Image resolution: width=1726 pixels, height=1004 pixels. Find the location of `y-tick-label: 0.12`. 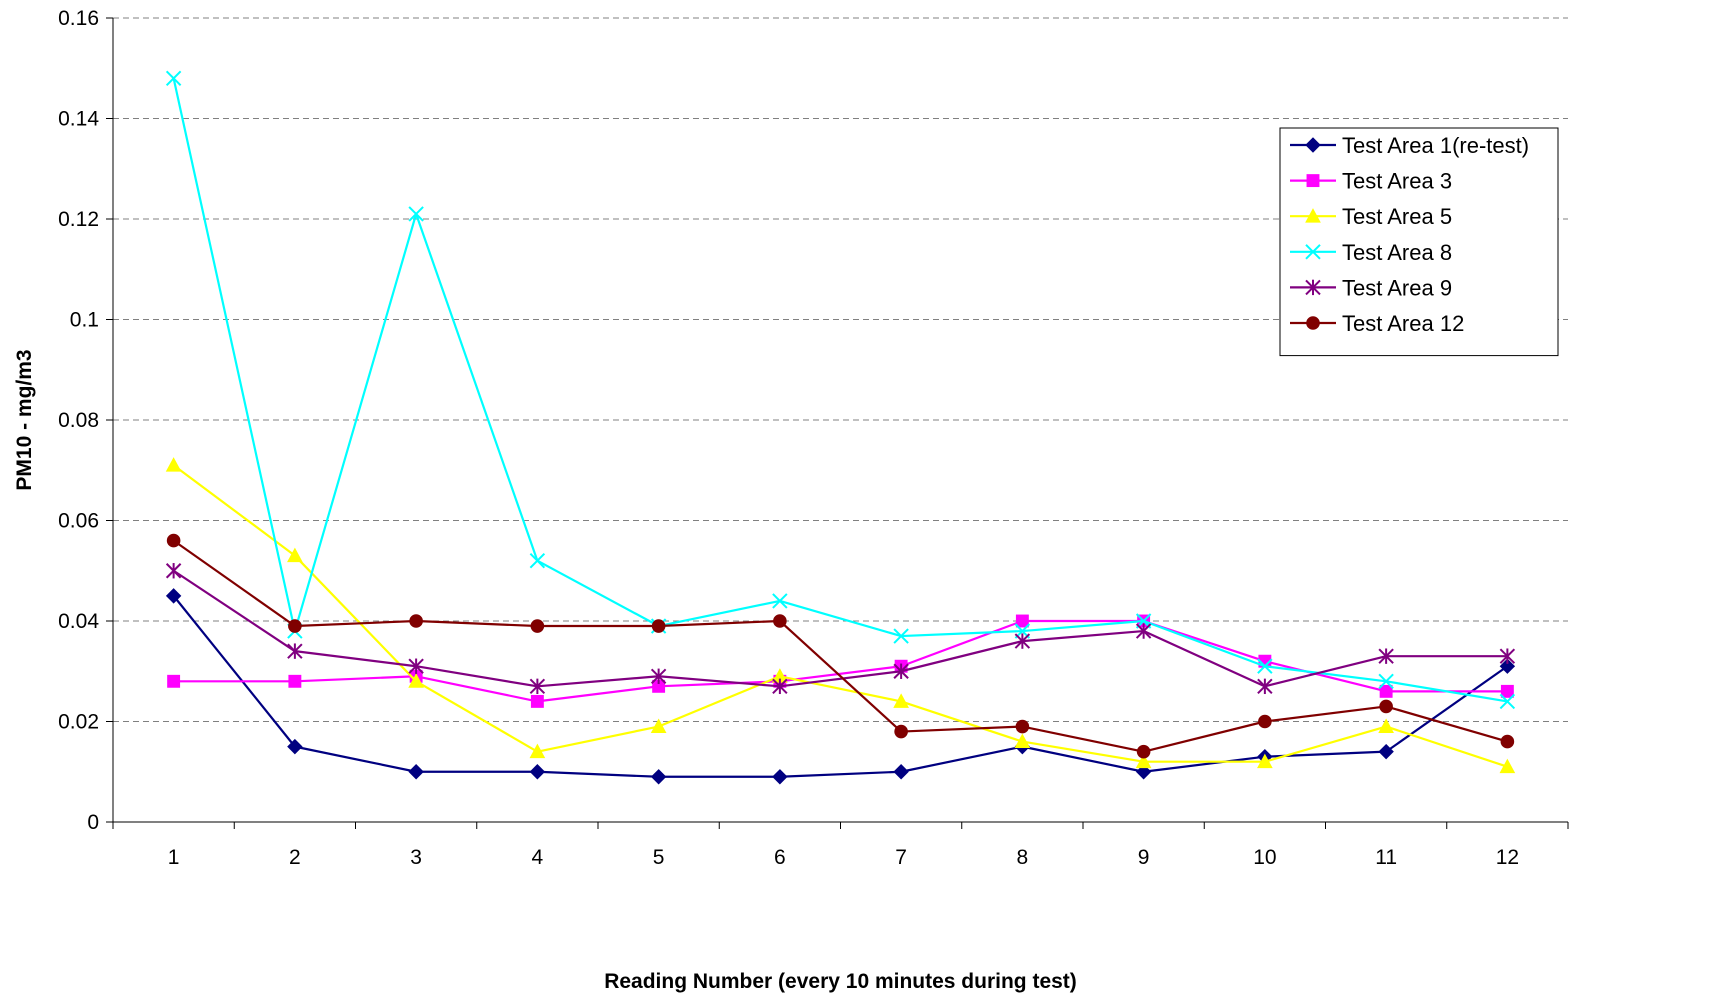

y-tick-label: 0.12 is located at coordinates (78, 219).